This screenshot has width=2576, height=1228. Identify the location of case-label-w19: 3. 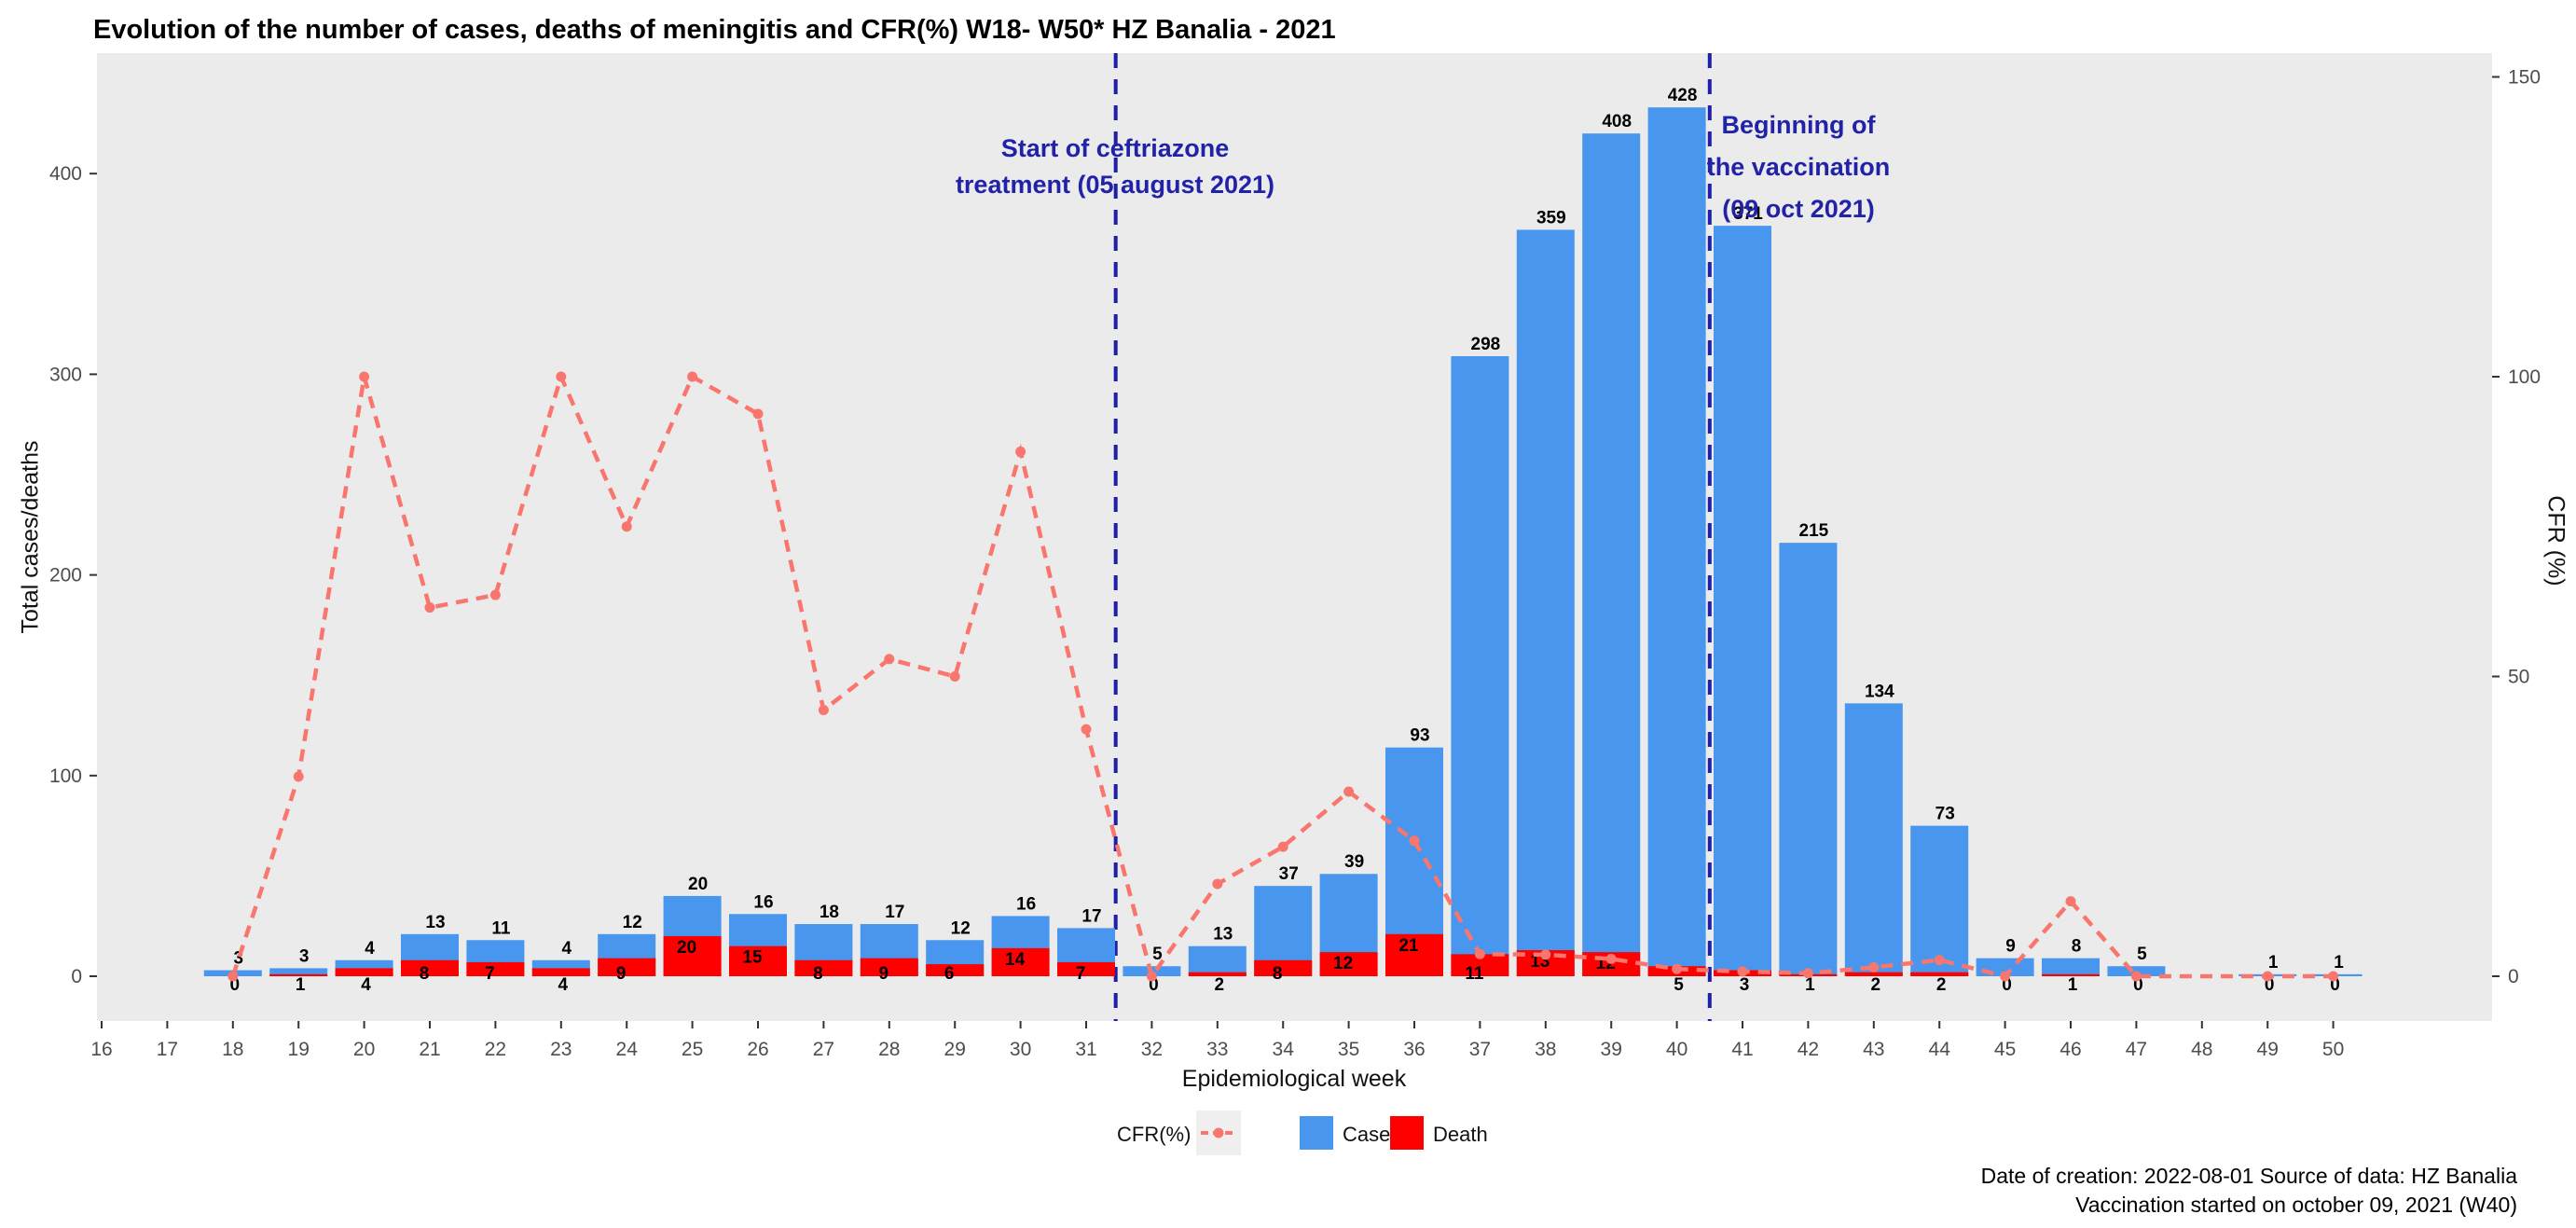
(305, 956).